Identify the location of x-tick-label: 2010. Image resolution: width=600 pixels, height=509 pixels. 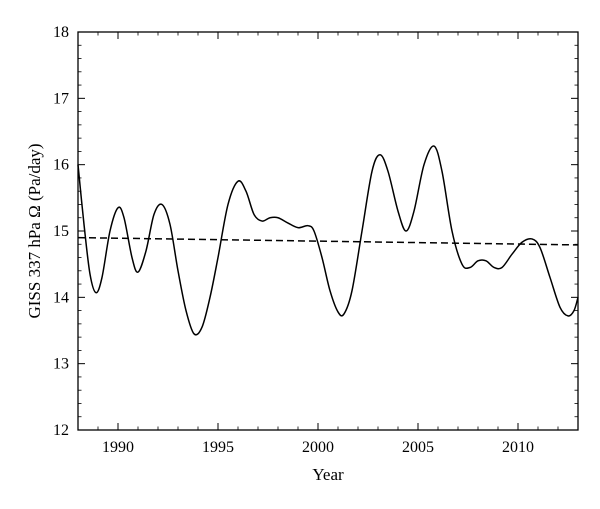
(518, 447).